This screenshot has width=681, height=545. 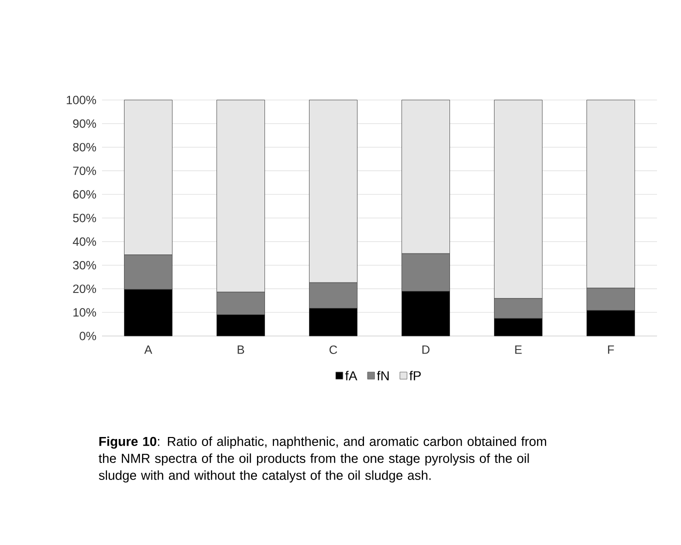 What do you see at coordinates (84, 312) in the screenshot?
I see `y-tick-label: 10%` at bounding box center [84, 312].